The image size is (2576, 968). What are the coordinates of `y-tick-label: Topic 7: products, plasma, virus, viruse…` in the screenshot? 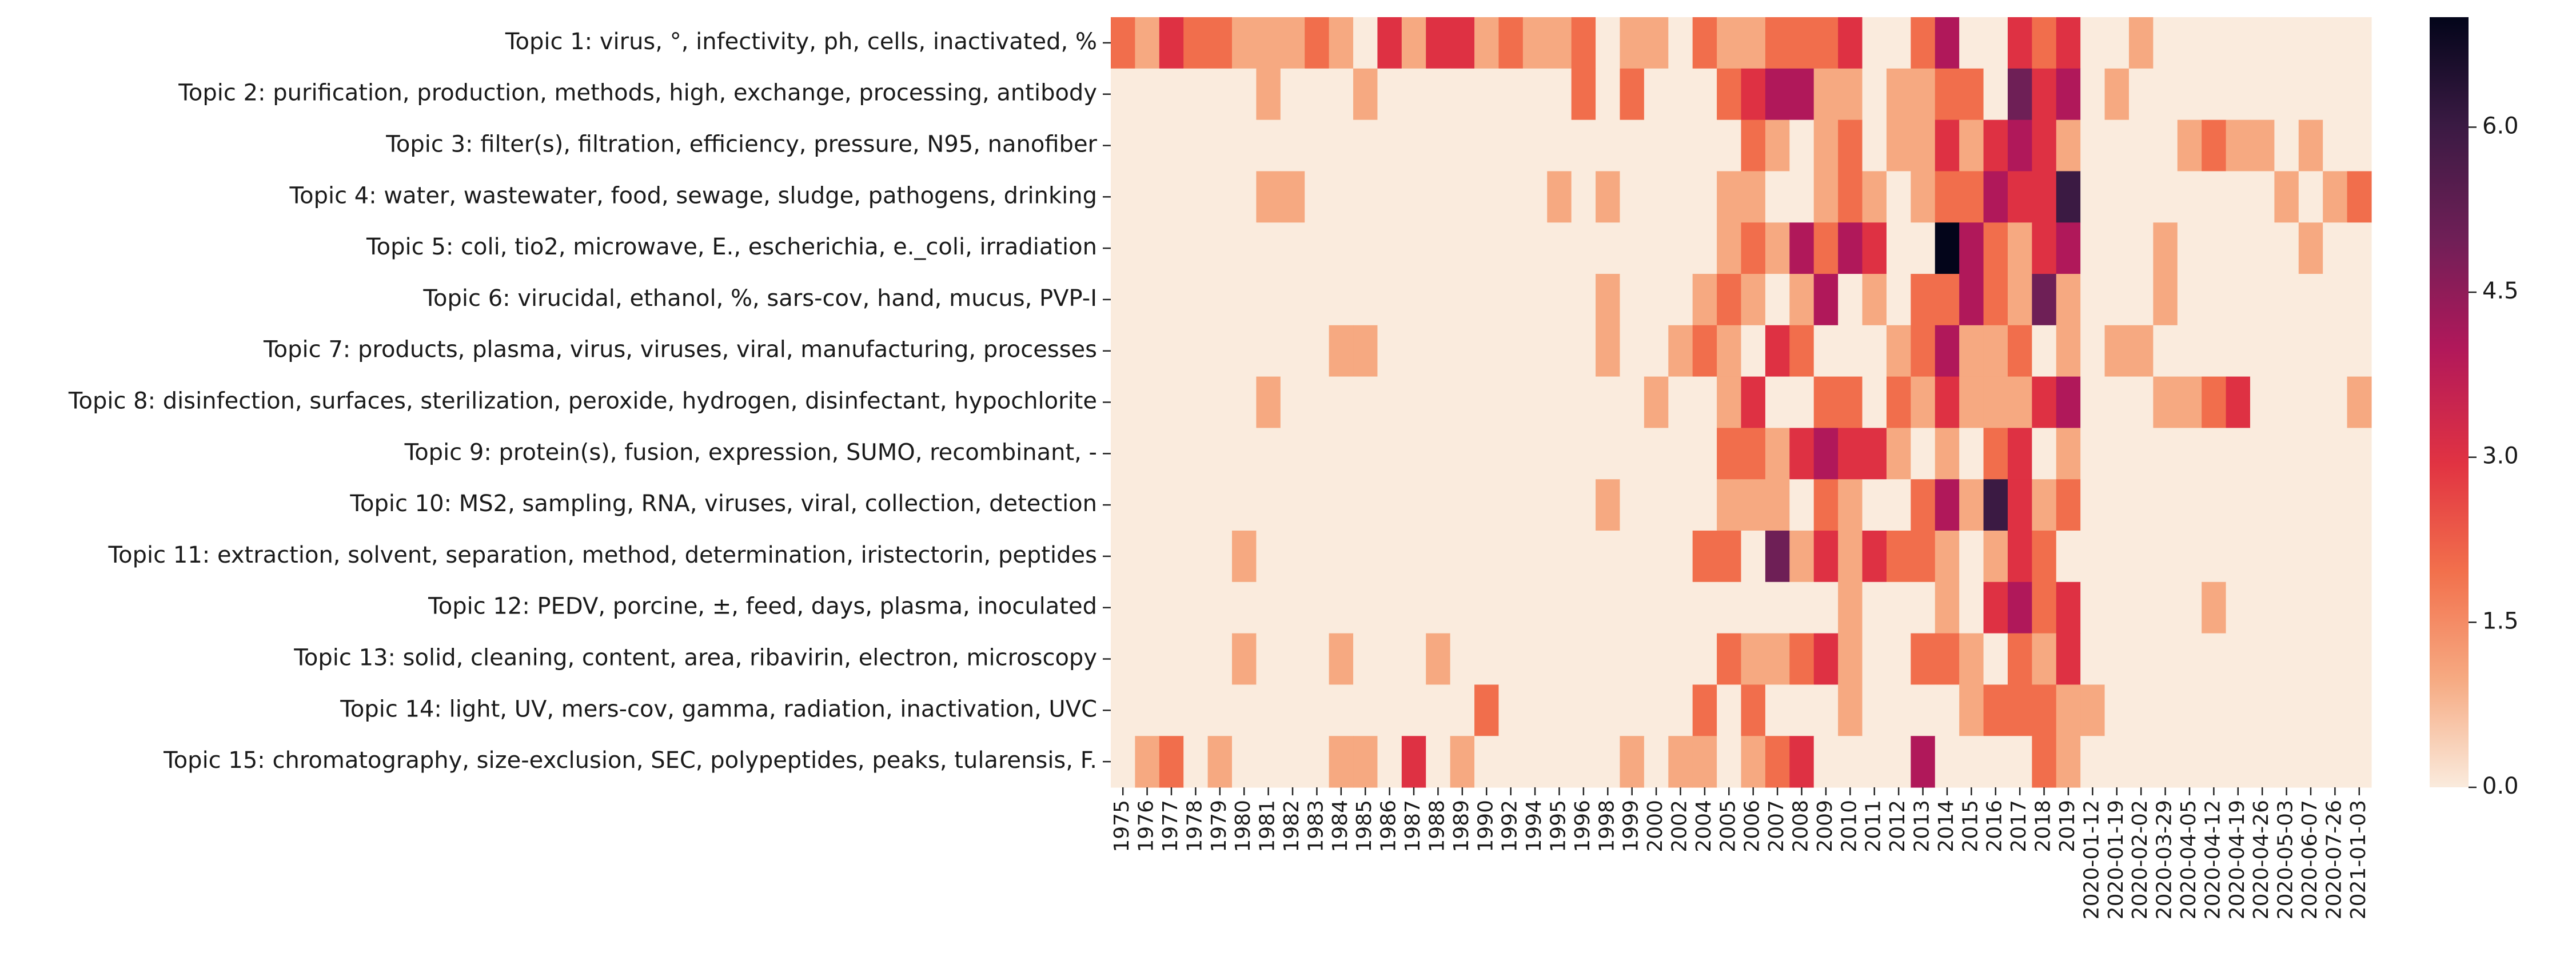 It's located at (680, 350).